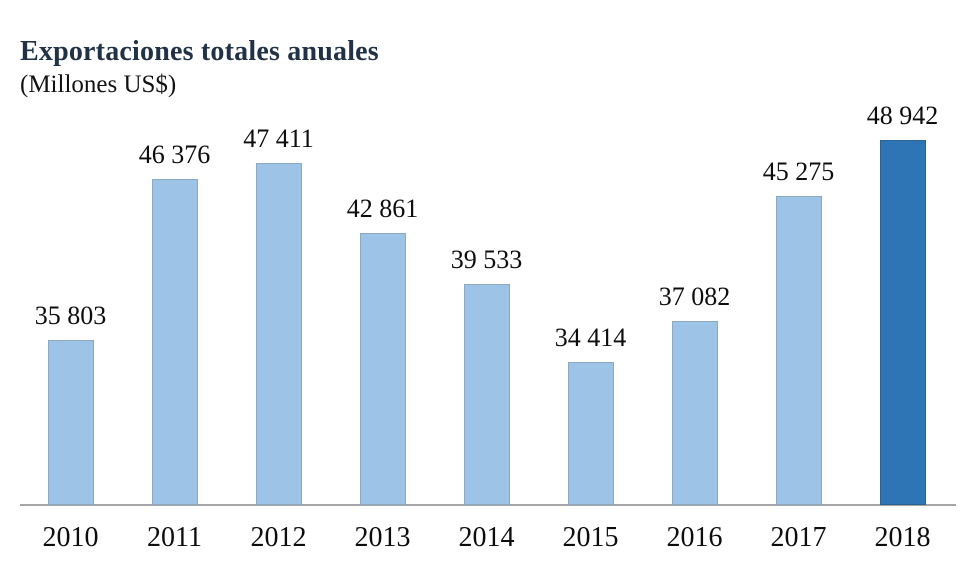 Image resolution: width=978 pixels, height=586 pixels. I want to click on bar-2014, so click(486, 394).